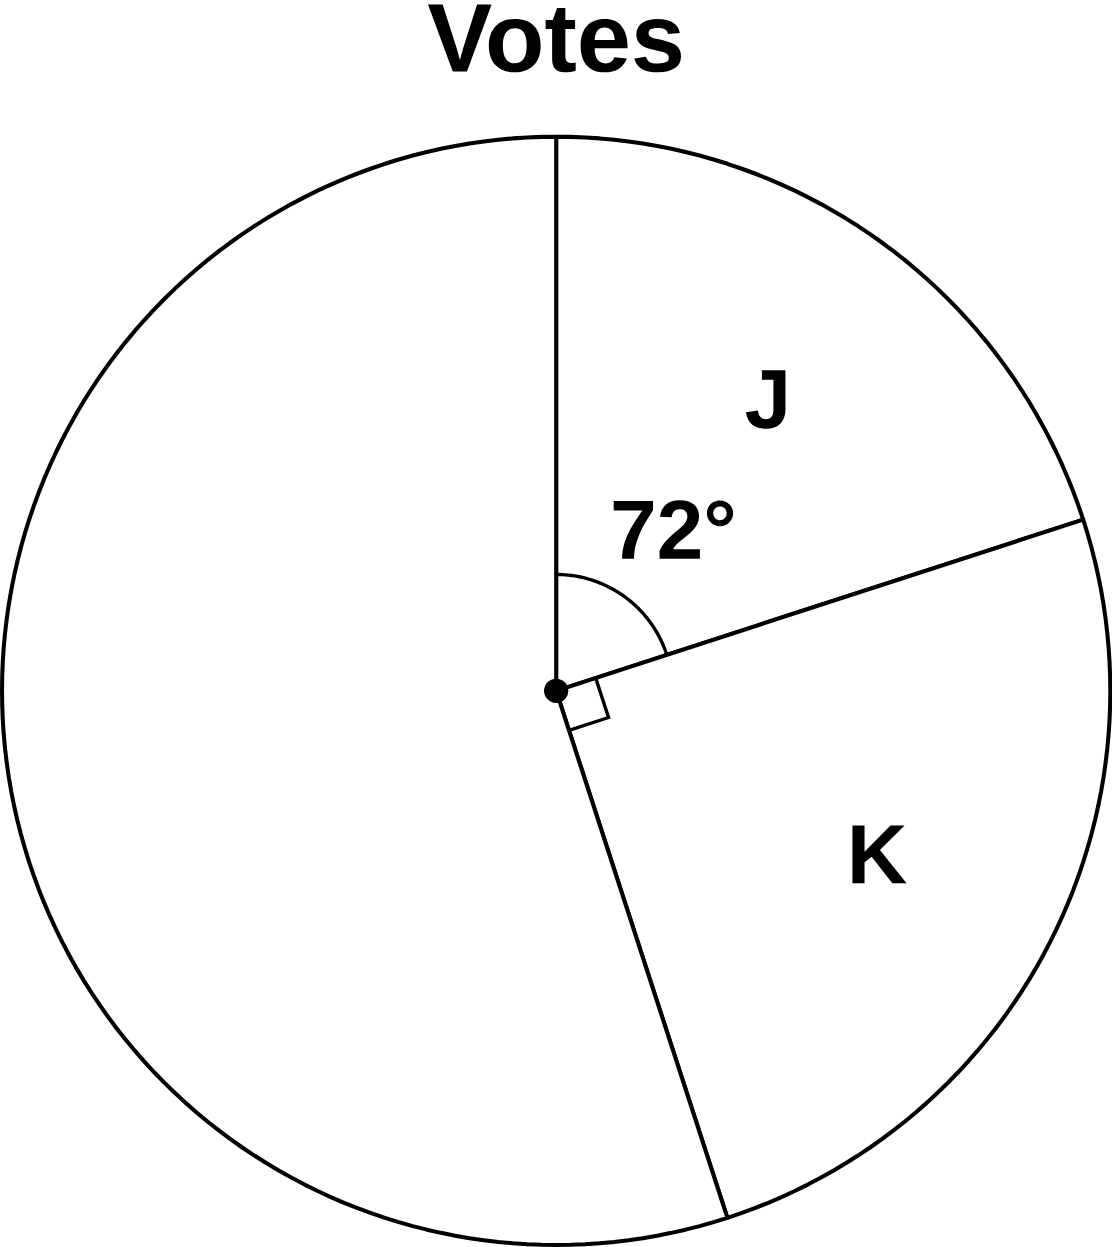 This screenshot has width=1112, height=1247. I want to click on slice-label: K, so click(879, 854).